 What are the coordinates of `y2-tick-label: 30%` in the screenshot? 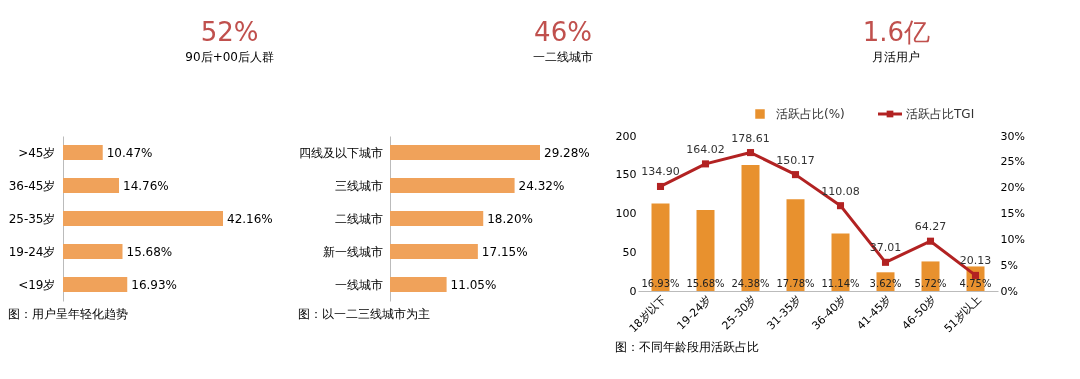 It's located at (1012, 136).